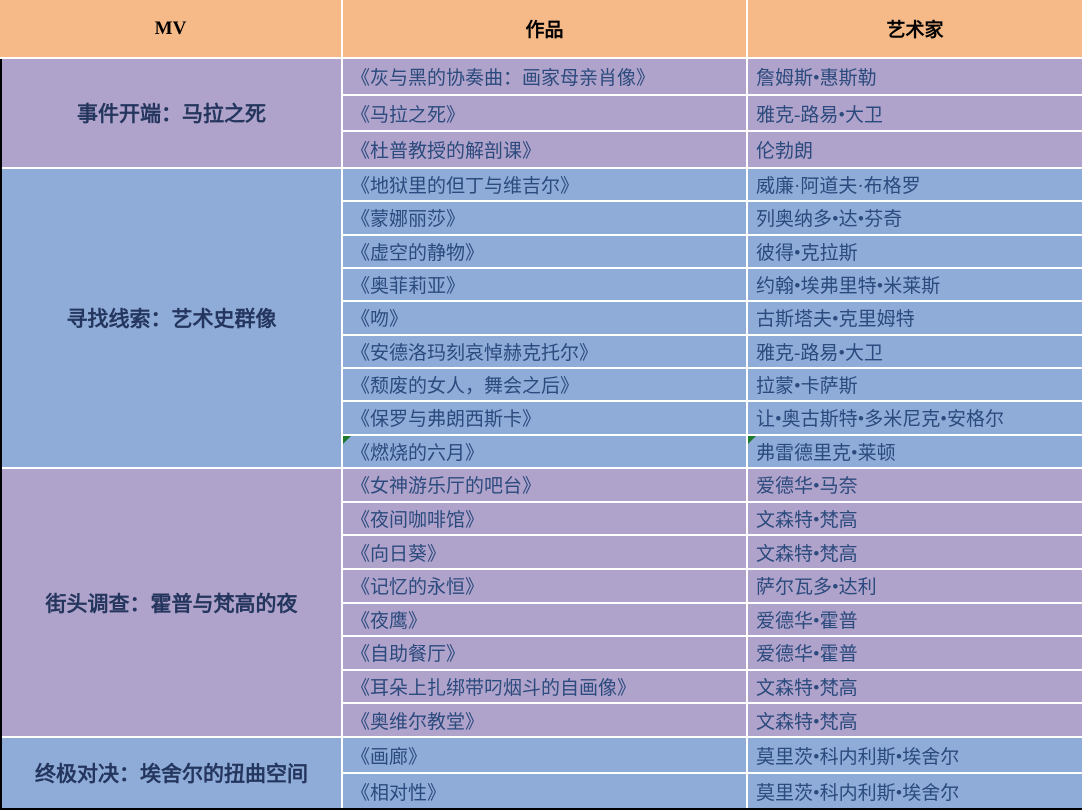 This screenshot has width=1082, height=810. I want to click on table-row: 《杜普教授的解剖课》 伦勃朗, so click(712, 150).